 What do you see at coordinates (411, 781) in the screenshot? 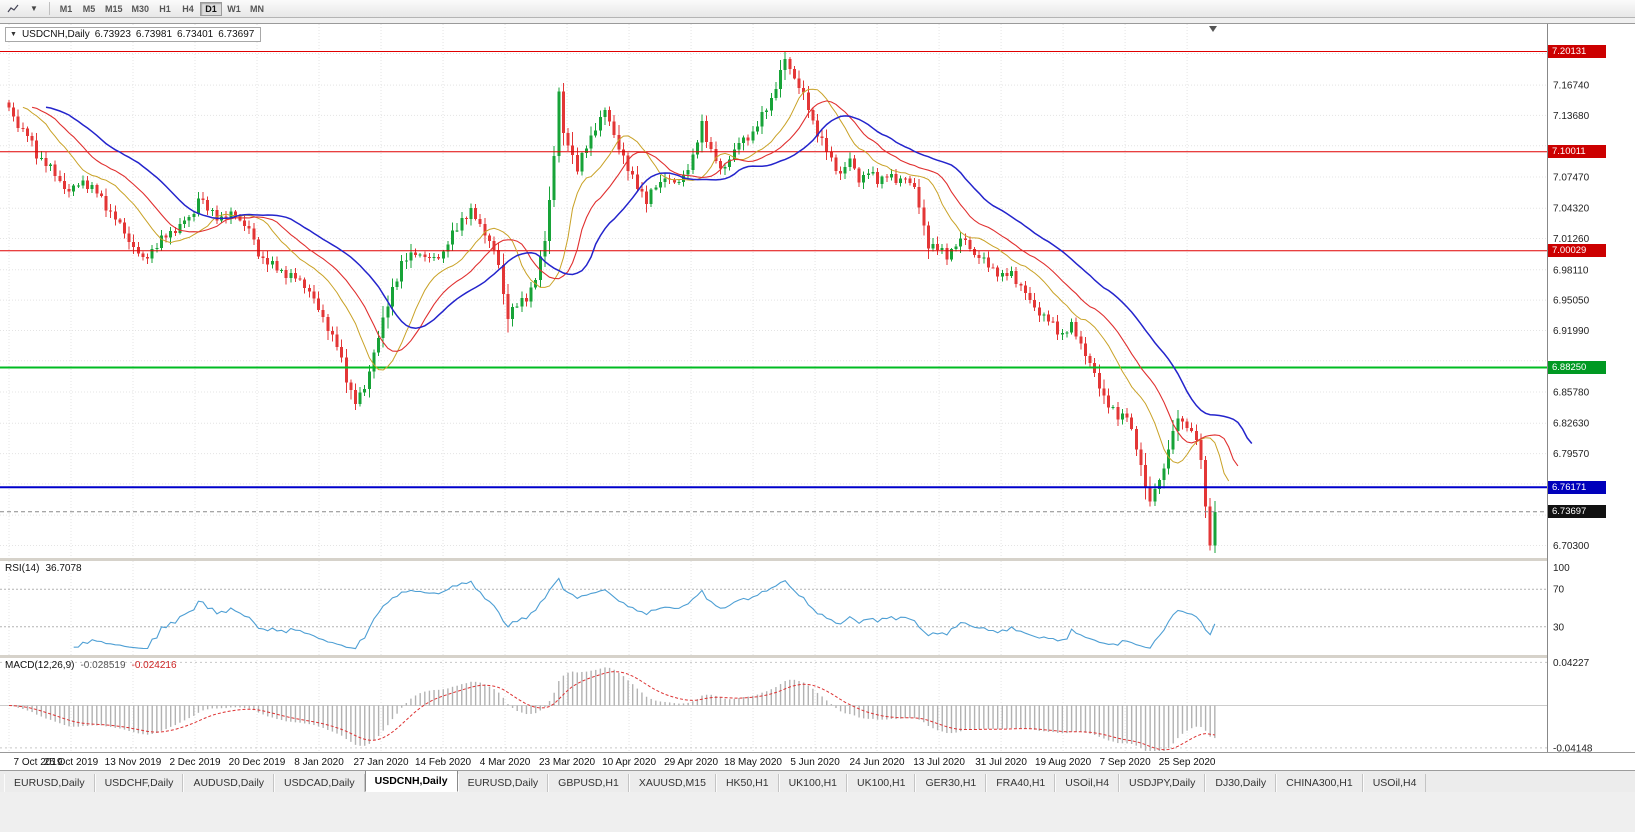
I see `chart-tab-usdcnh-daily: USDCNH,Daily` at bounding box center [411, 781].